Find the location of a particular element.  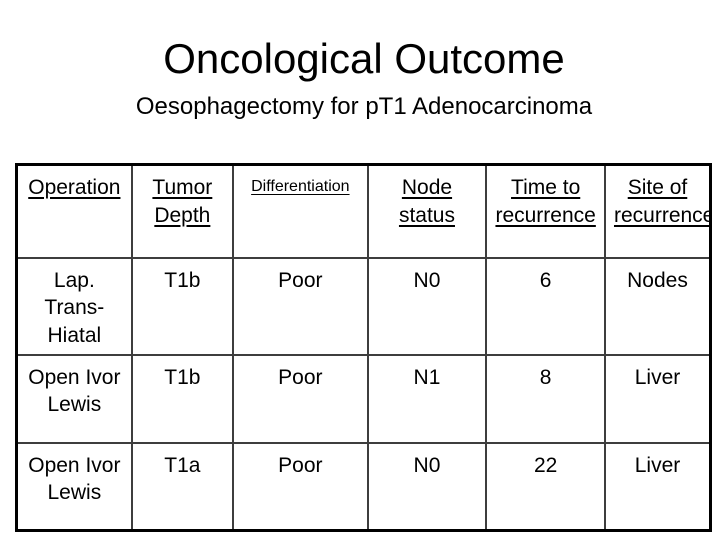

column-header-tumor-depth: Tumor Depth is located at coordinates (182, 211).